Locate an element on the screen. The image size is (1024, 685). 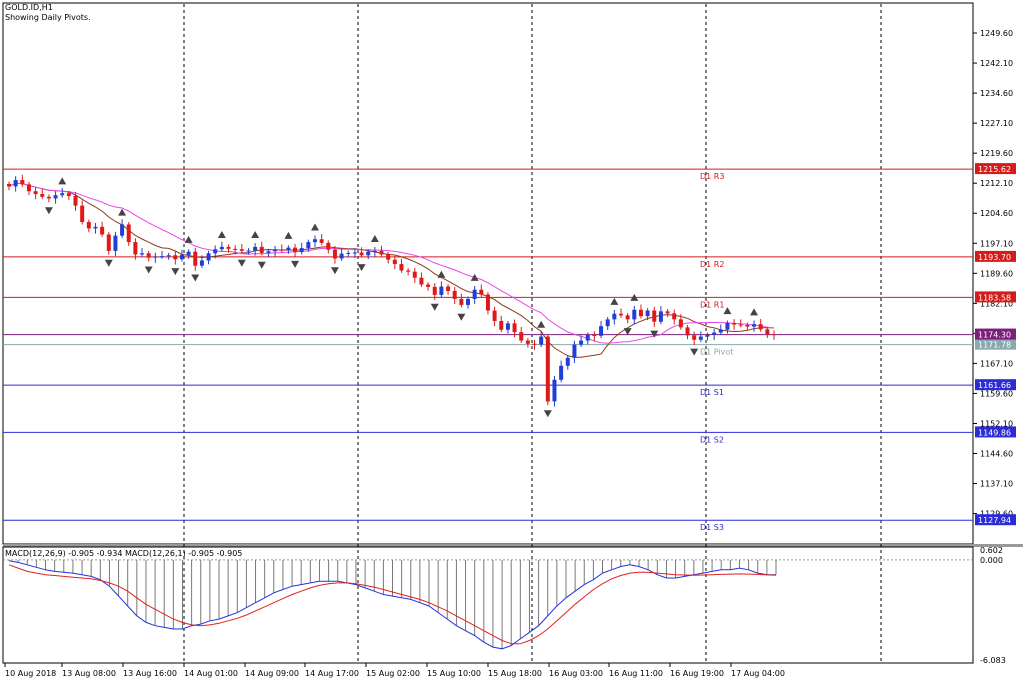
macd-line is located at coordinates (392, 605).